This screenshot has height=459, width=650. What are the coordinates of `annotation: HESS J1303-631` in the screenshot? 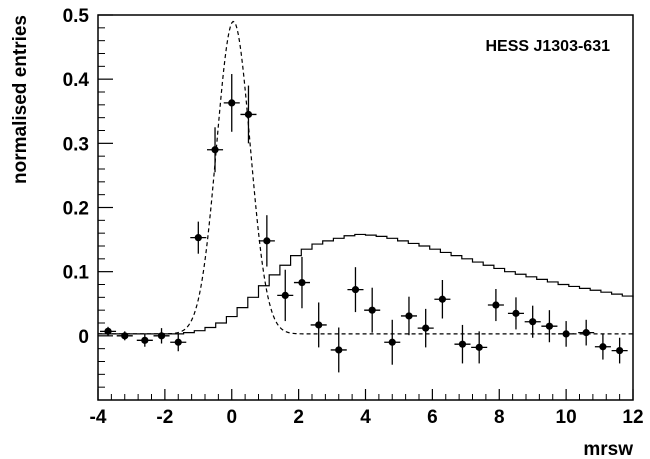 It's located at (547, 46).